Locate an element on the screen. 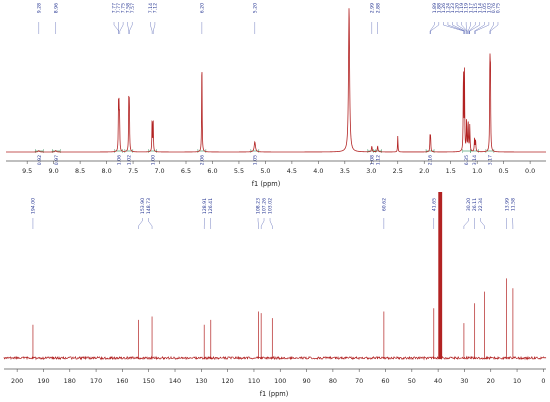 The width and height of the screenshot is (550, 402). h-x-tick-label: 7.0 is located at coordinates (159, 171).